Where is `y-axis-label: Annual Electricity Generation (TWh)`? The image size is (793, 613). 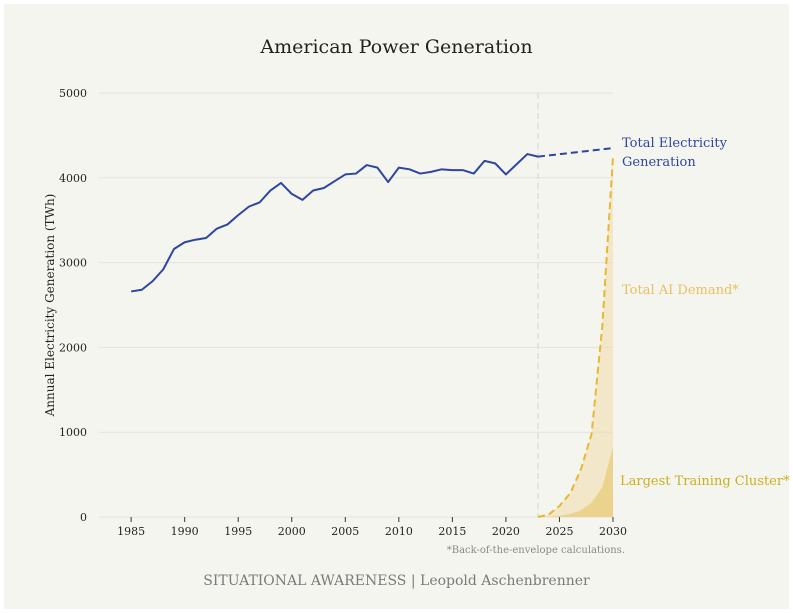
y-axis-label: Annual Electricity Generation (TWh) is located at coordinates (50, 306).